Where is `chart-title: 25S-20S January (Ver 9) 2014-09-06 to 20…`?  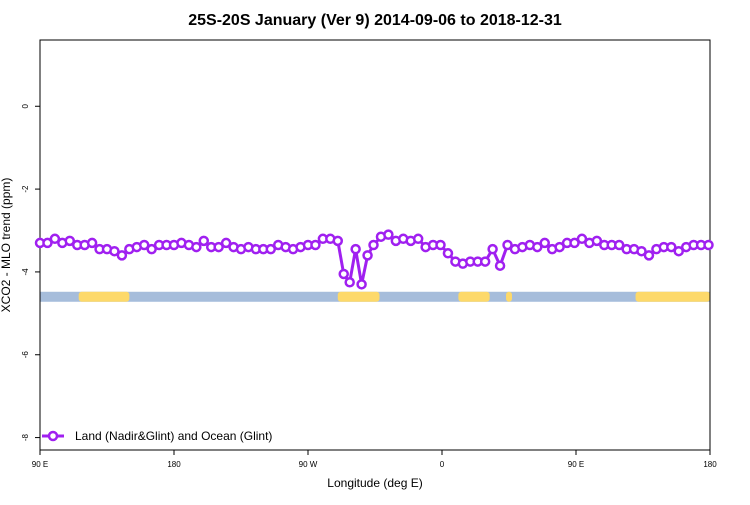 chart-title: 25S-20S January (Ver 9) 2014-09-06 to 20… is located at coordinates (375, 20).